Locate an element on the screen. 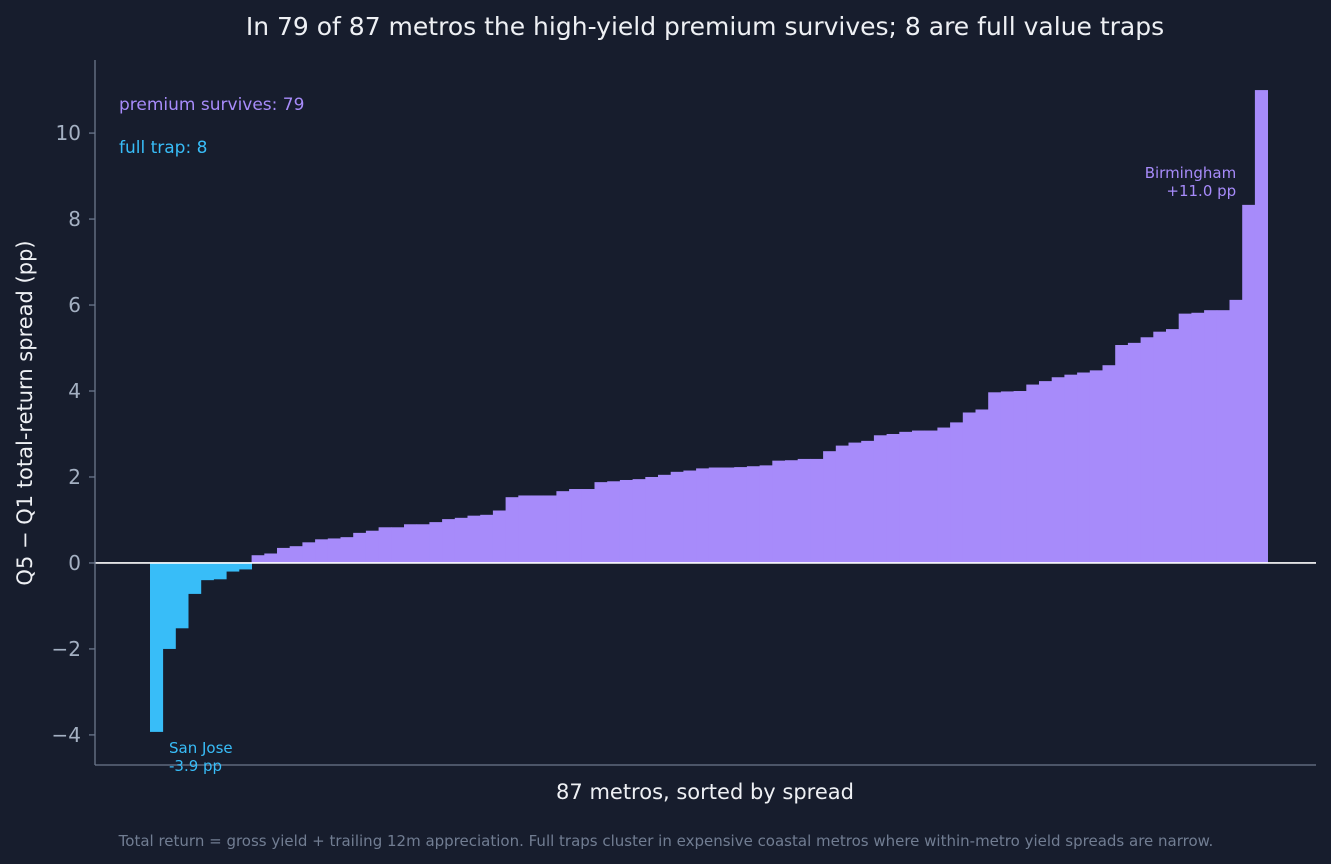 This screenshot has width=1331, height=864. y-tick-label: 0 is located at coordinates (74, 563).